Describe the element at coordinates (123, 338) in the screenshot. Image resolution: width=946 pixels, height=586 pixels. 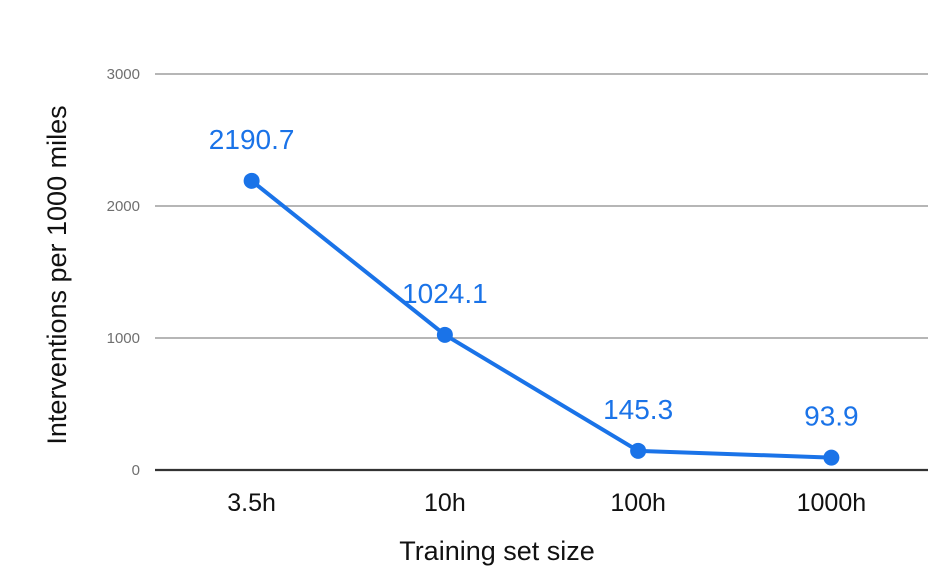
I see `y-tick-label: 1000` at that location.